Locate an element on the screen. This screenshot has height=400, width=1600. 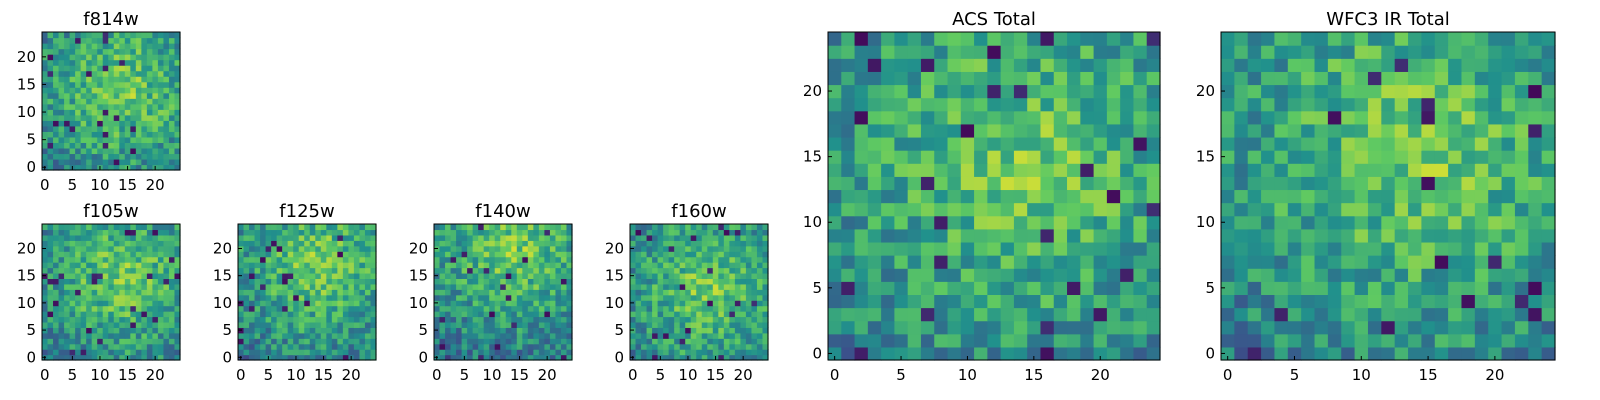
heatmap-cells is located at coordinates (307, 292).